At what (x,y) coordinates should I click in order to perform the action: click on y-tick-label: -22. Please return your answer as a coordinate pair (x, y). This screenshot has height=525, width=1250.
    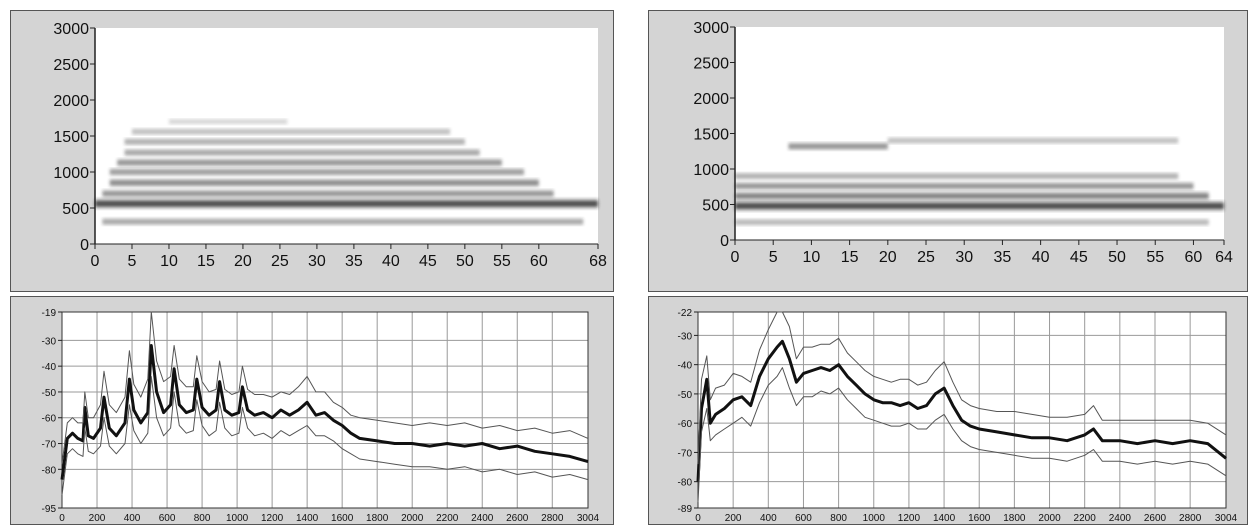
    Looking at the image, I should click on (685, 313).